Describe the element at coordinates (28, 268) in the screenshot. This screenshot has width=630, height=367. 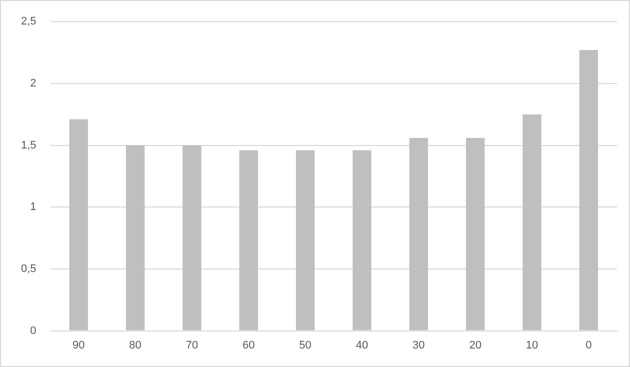
I see `y-tick-label: 0,5` at that location.